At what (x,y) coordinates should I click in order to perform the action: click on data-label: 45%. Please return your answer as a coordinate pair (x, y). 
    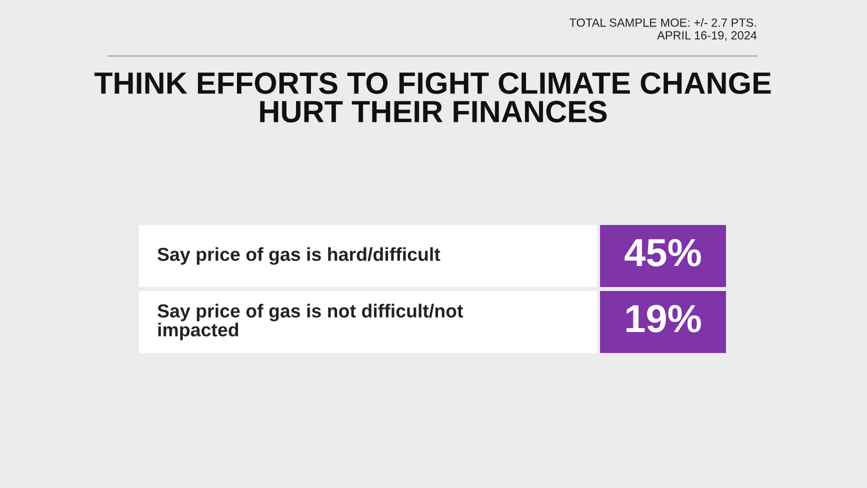
    Looking at the image, I should click on (662, 252).